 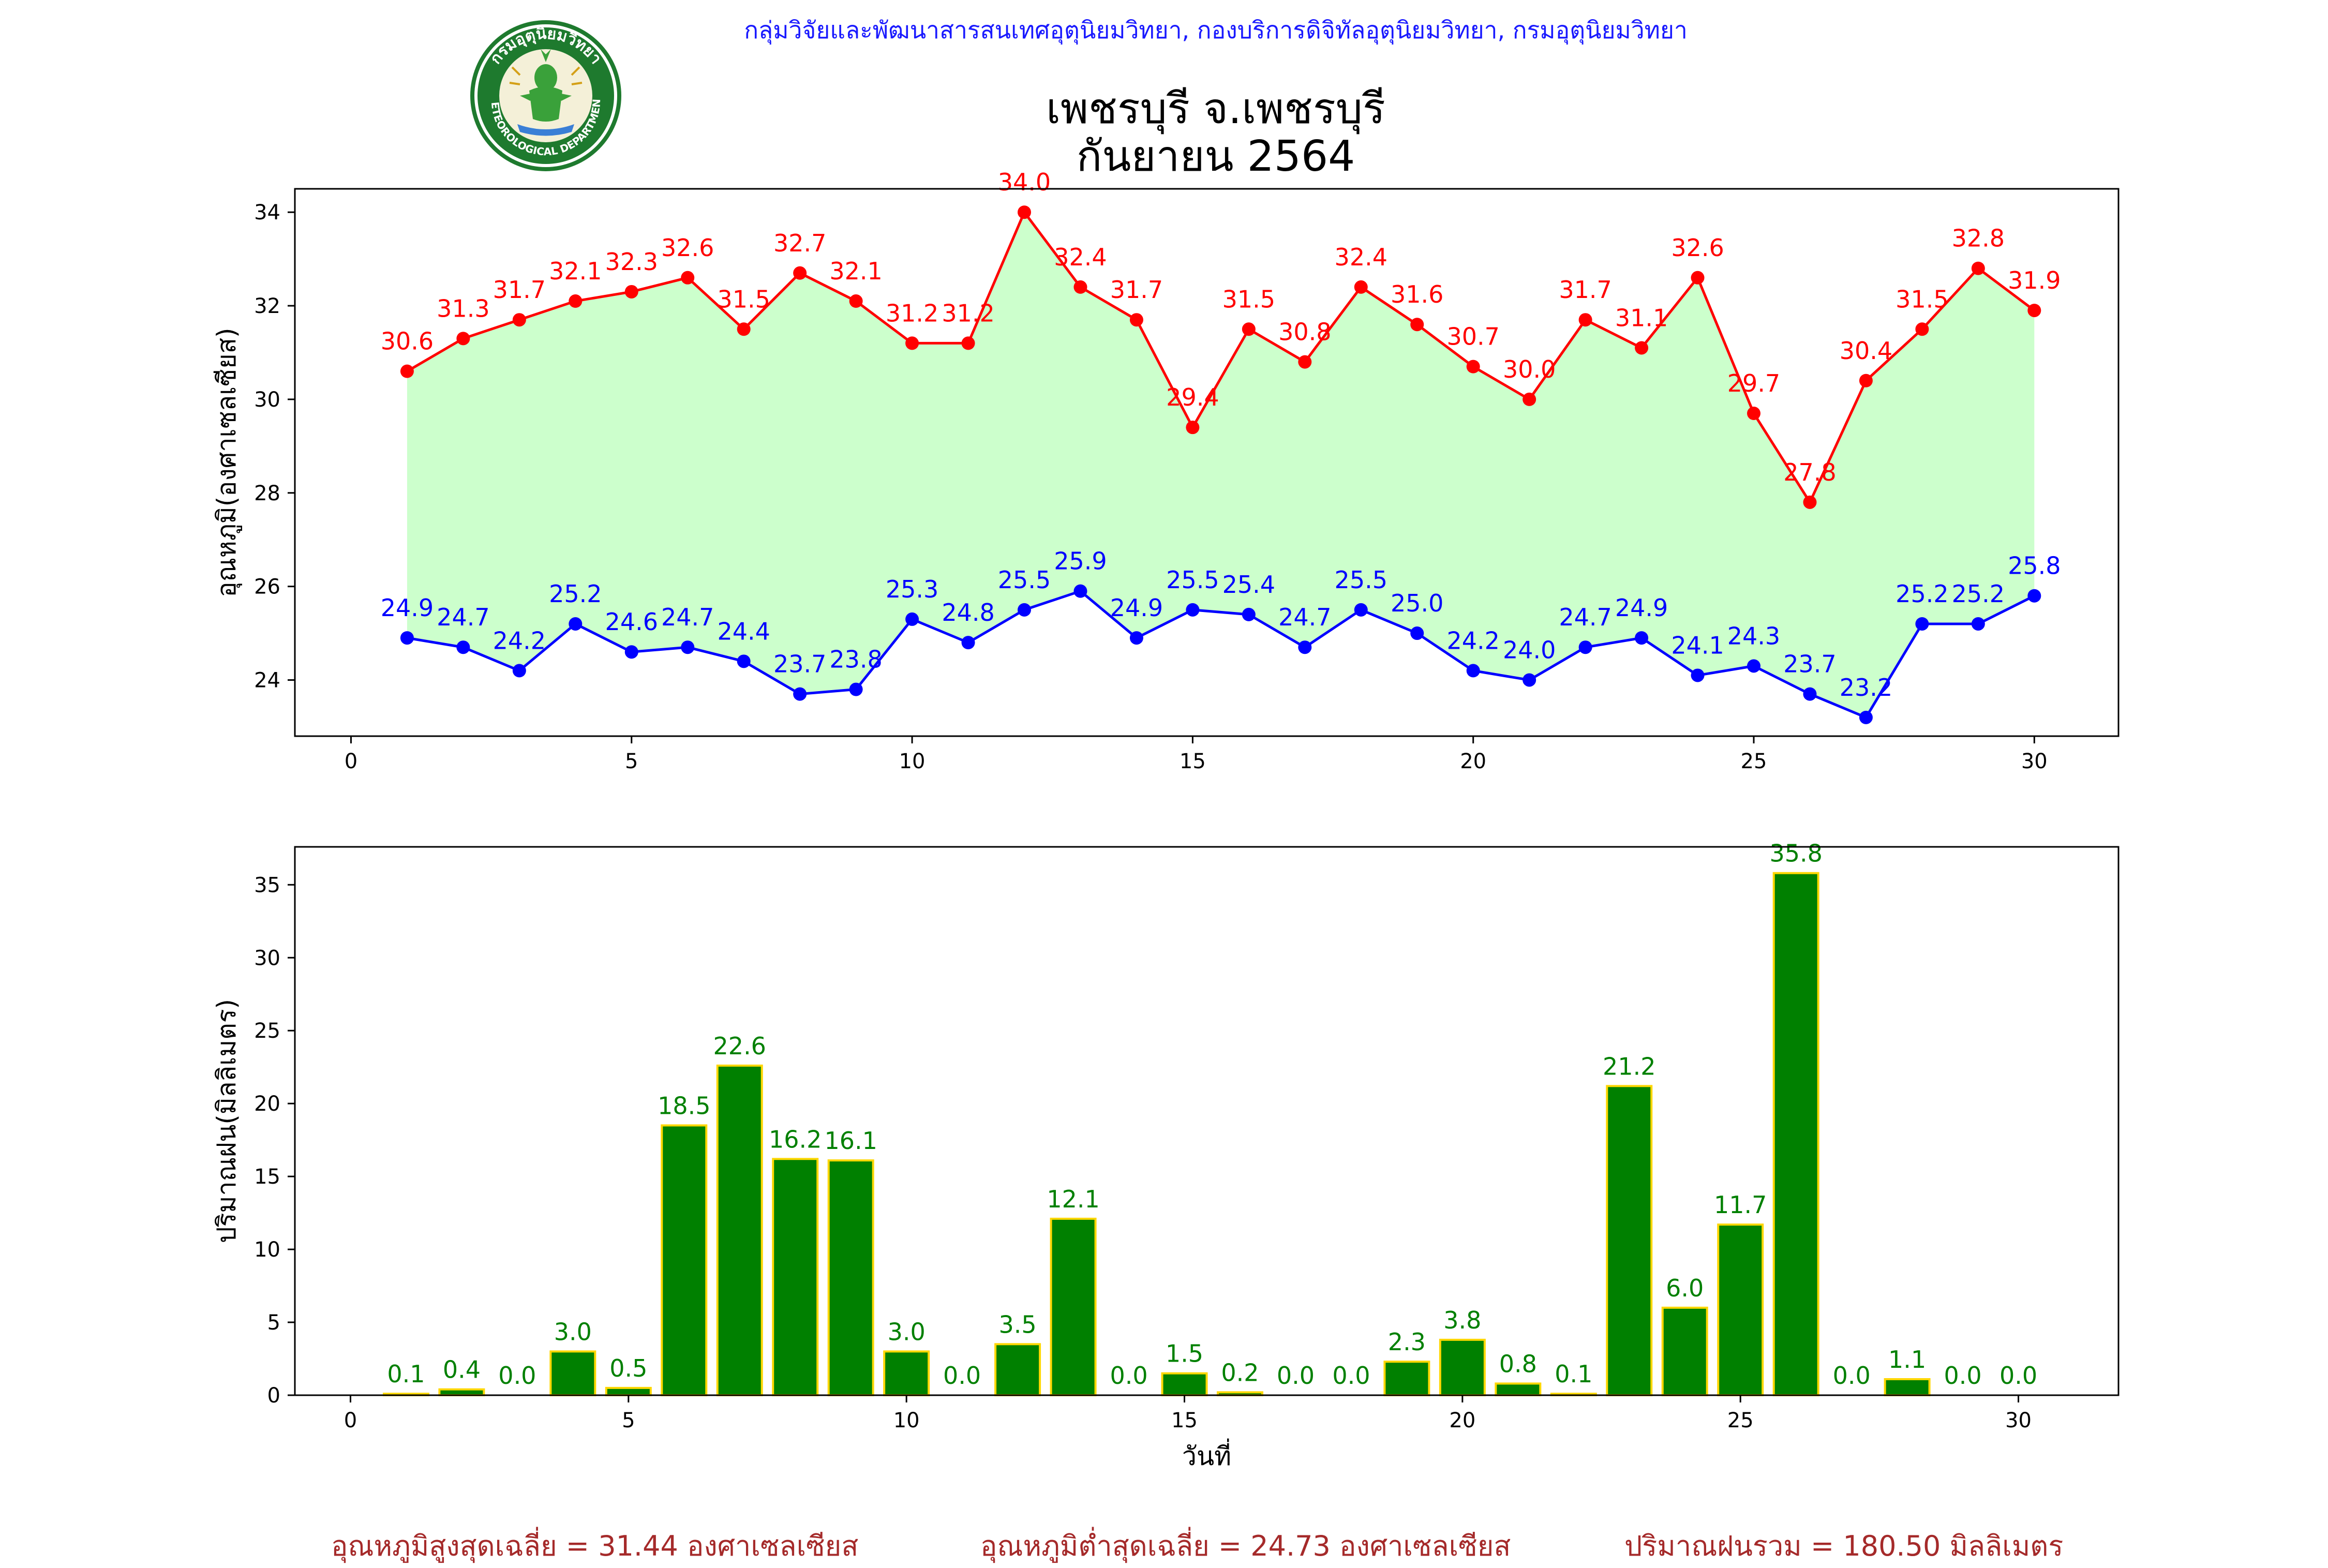 What do you see at coordinates (687, 248) in the screenshot?
I see `max-temp-label: 32.6` at bounding box center [687, 248].